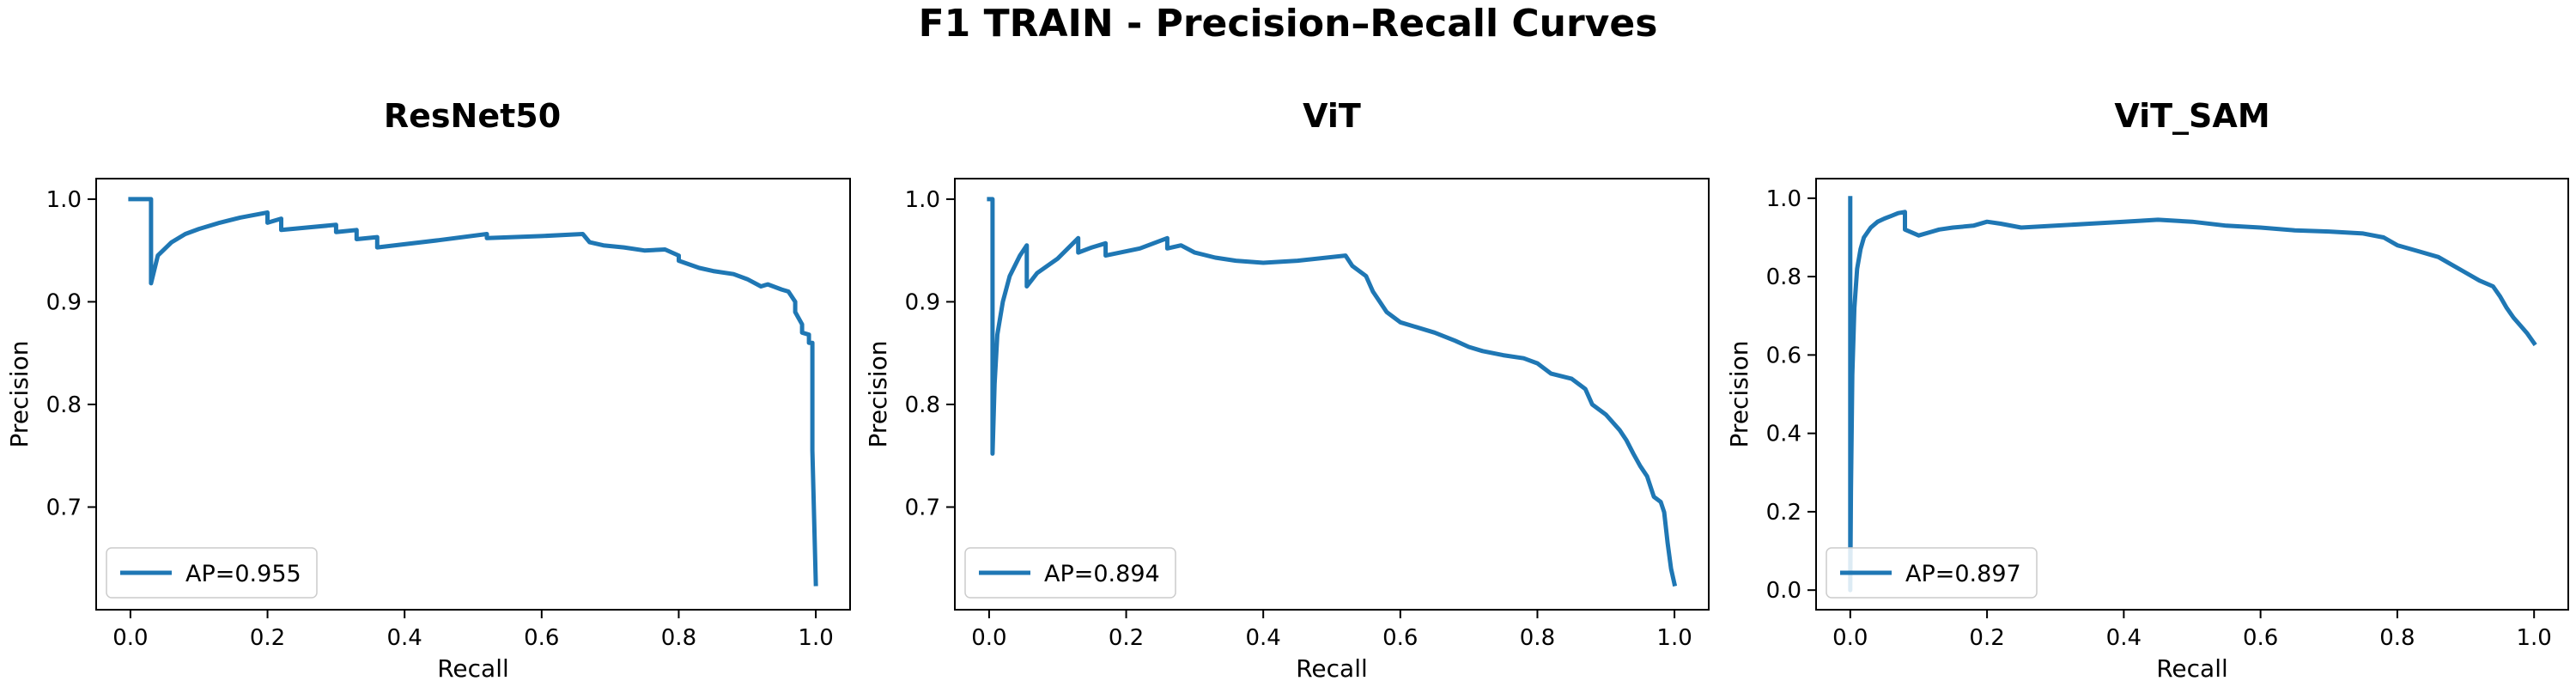  What do you see at coordinates (1102, 574) in the screenshot?
I see `legend-label: AP=0.894` at bounding box center [1102, 574].